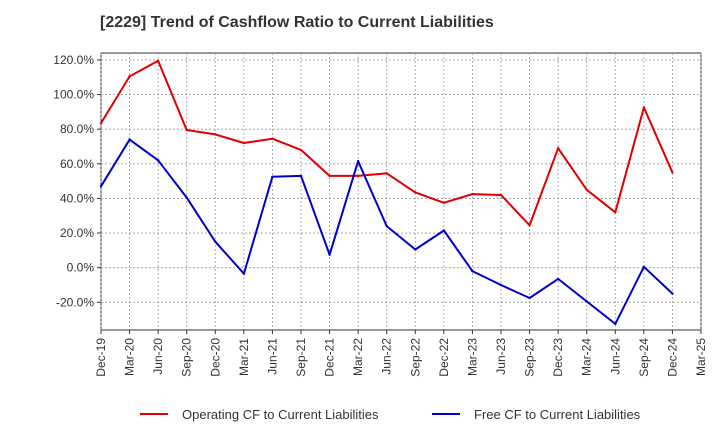 This screenshot has height=440, width=720. Describe the element at coordinates (587, 357) in the screenshot. I see `x-tick-label: Mar-24` at that location.